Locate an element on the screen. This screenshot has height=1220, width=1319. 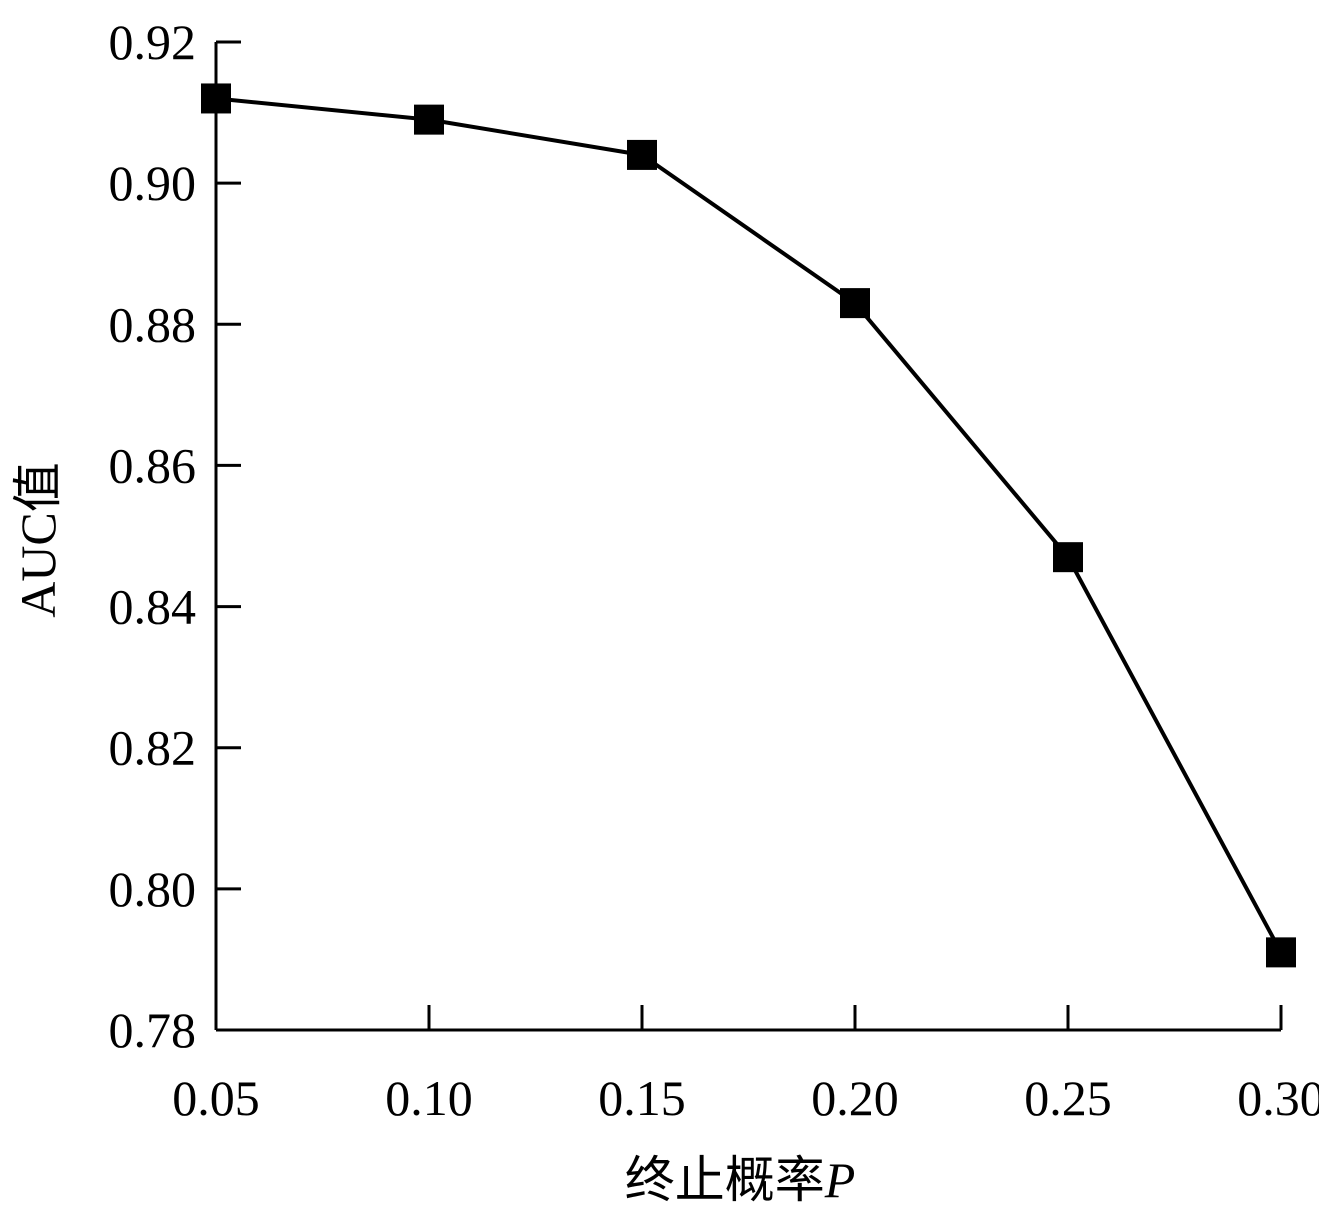
y-axis-title-text: AUC值 is located at coordinates (38, 540).